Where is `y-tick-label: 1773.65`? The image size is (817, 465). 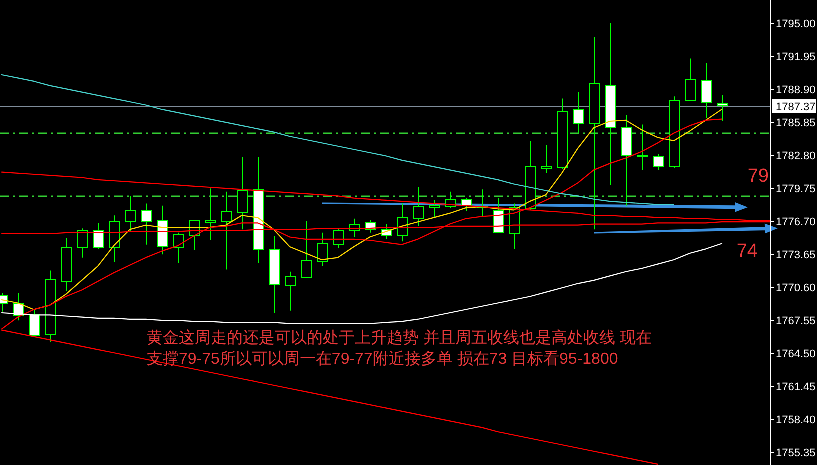 y-tick-label: 1773.65 is located at coordinates (796, 256).